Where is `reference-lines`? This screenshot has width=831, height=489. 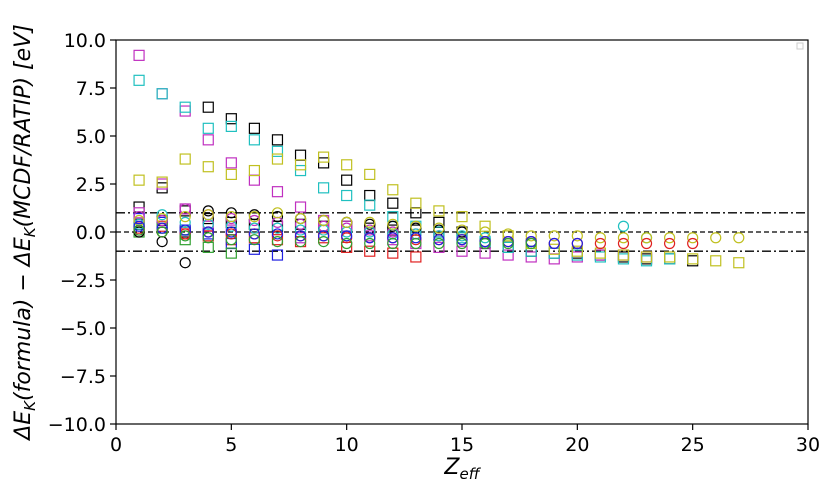
reference-lines is located at coordinates (462, 232).